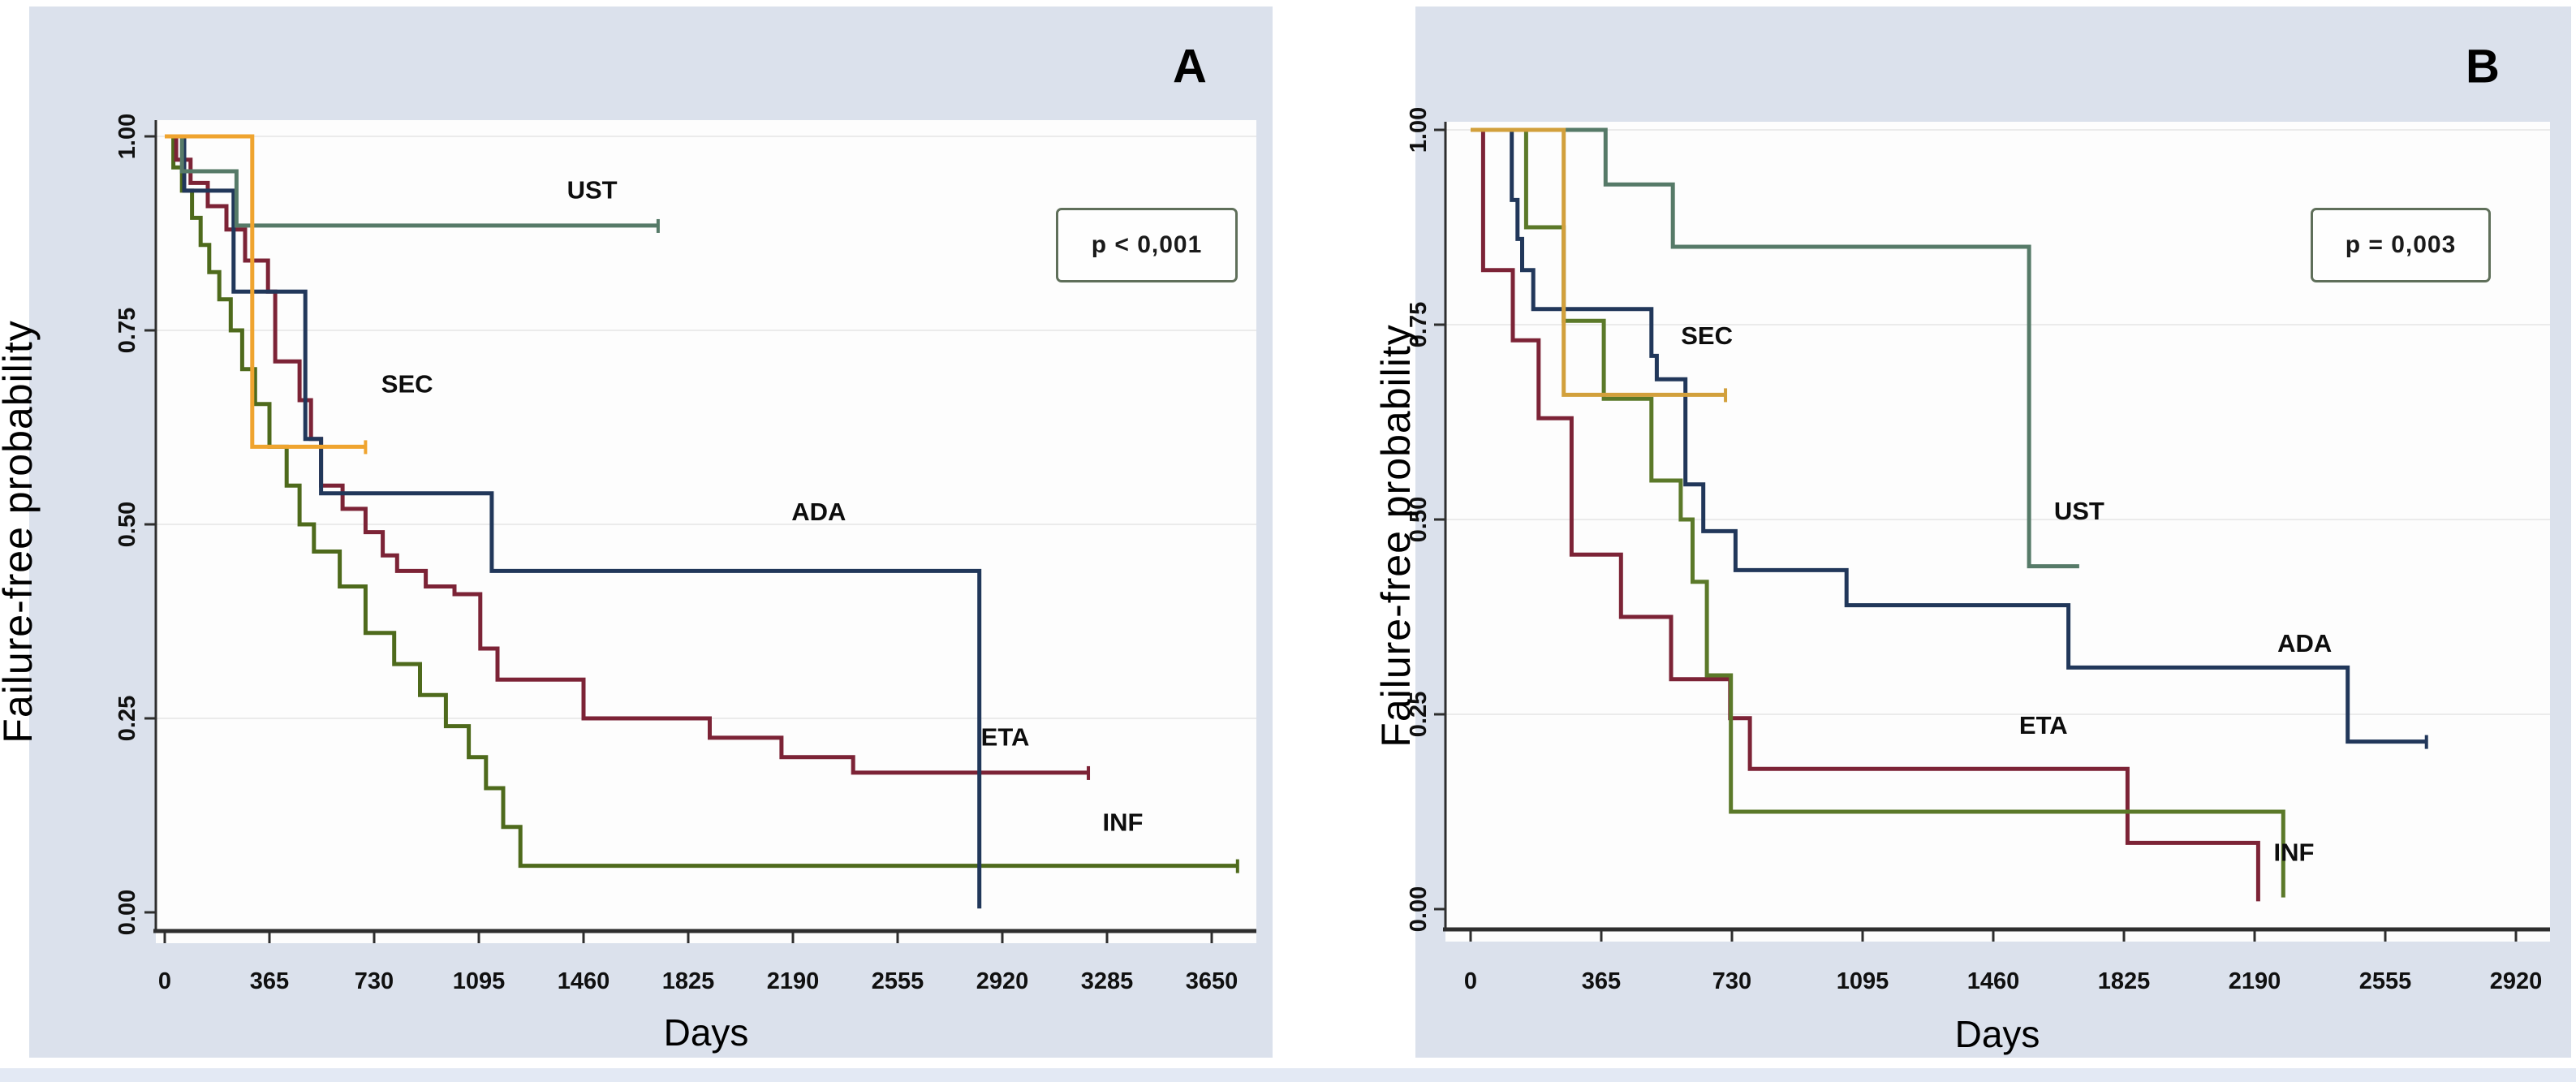 This screenshot has height=1082, width=2576. I want to click on x-tick-label-A: 1095, so click(480, 981).